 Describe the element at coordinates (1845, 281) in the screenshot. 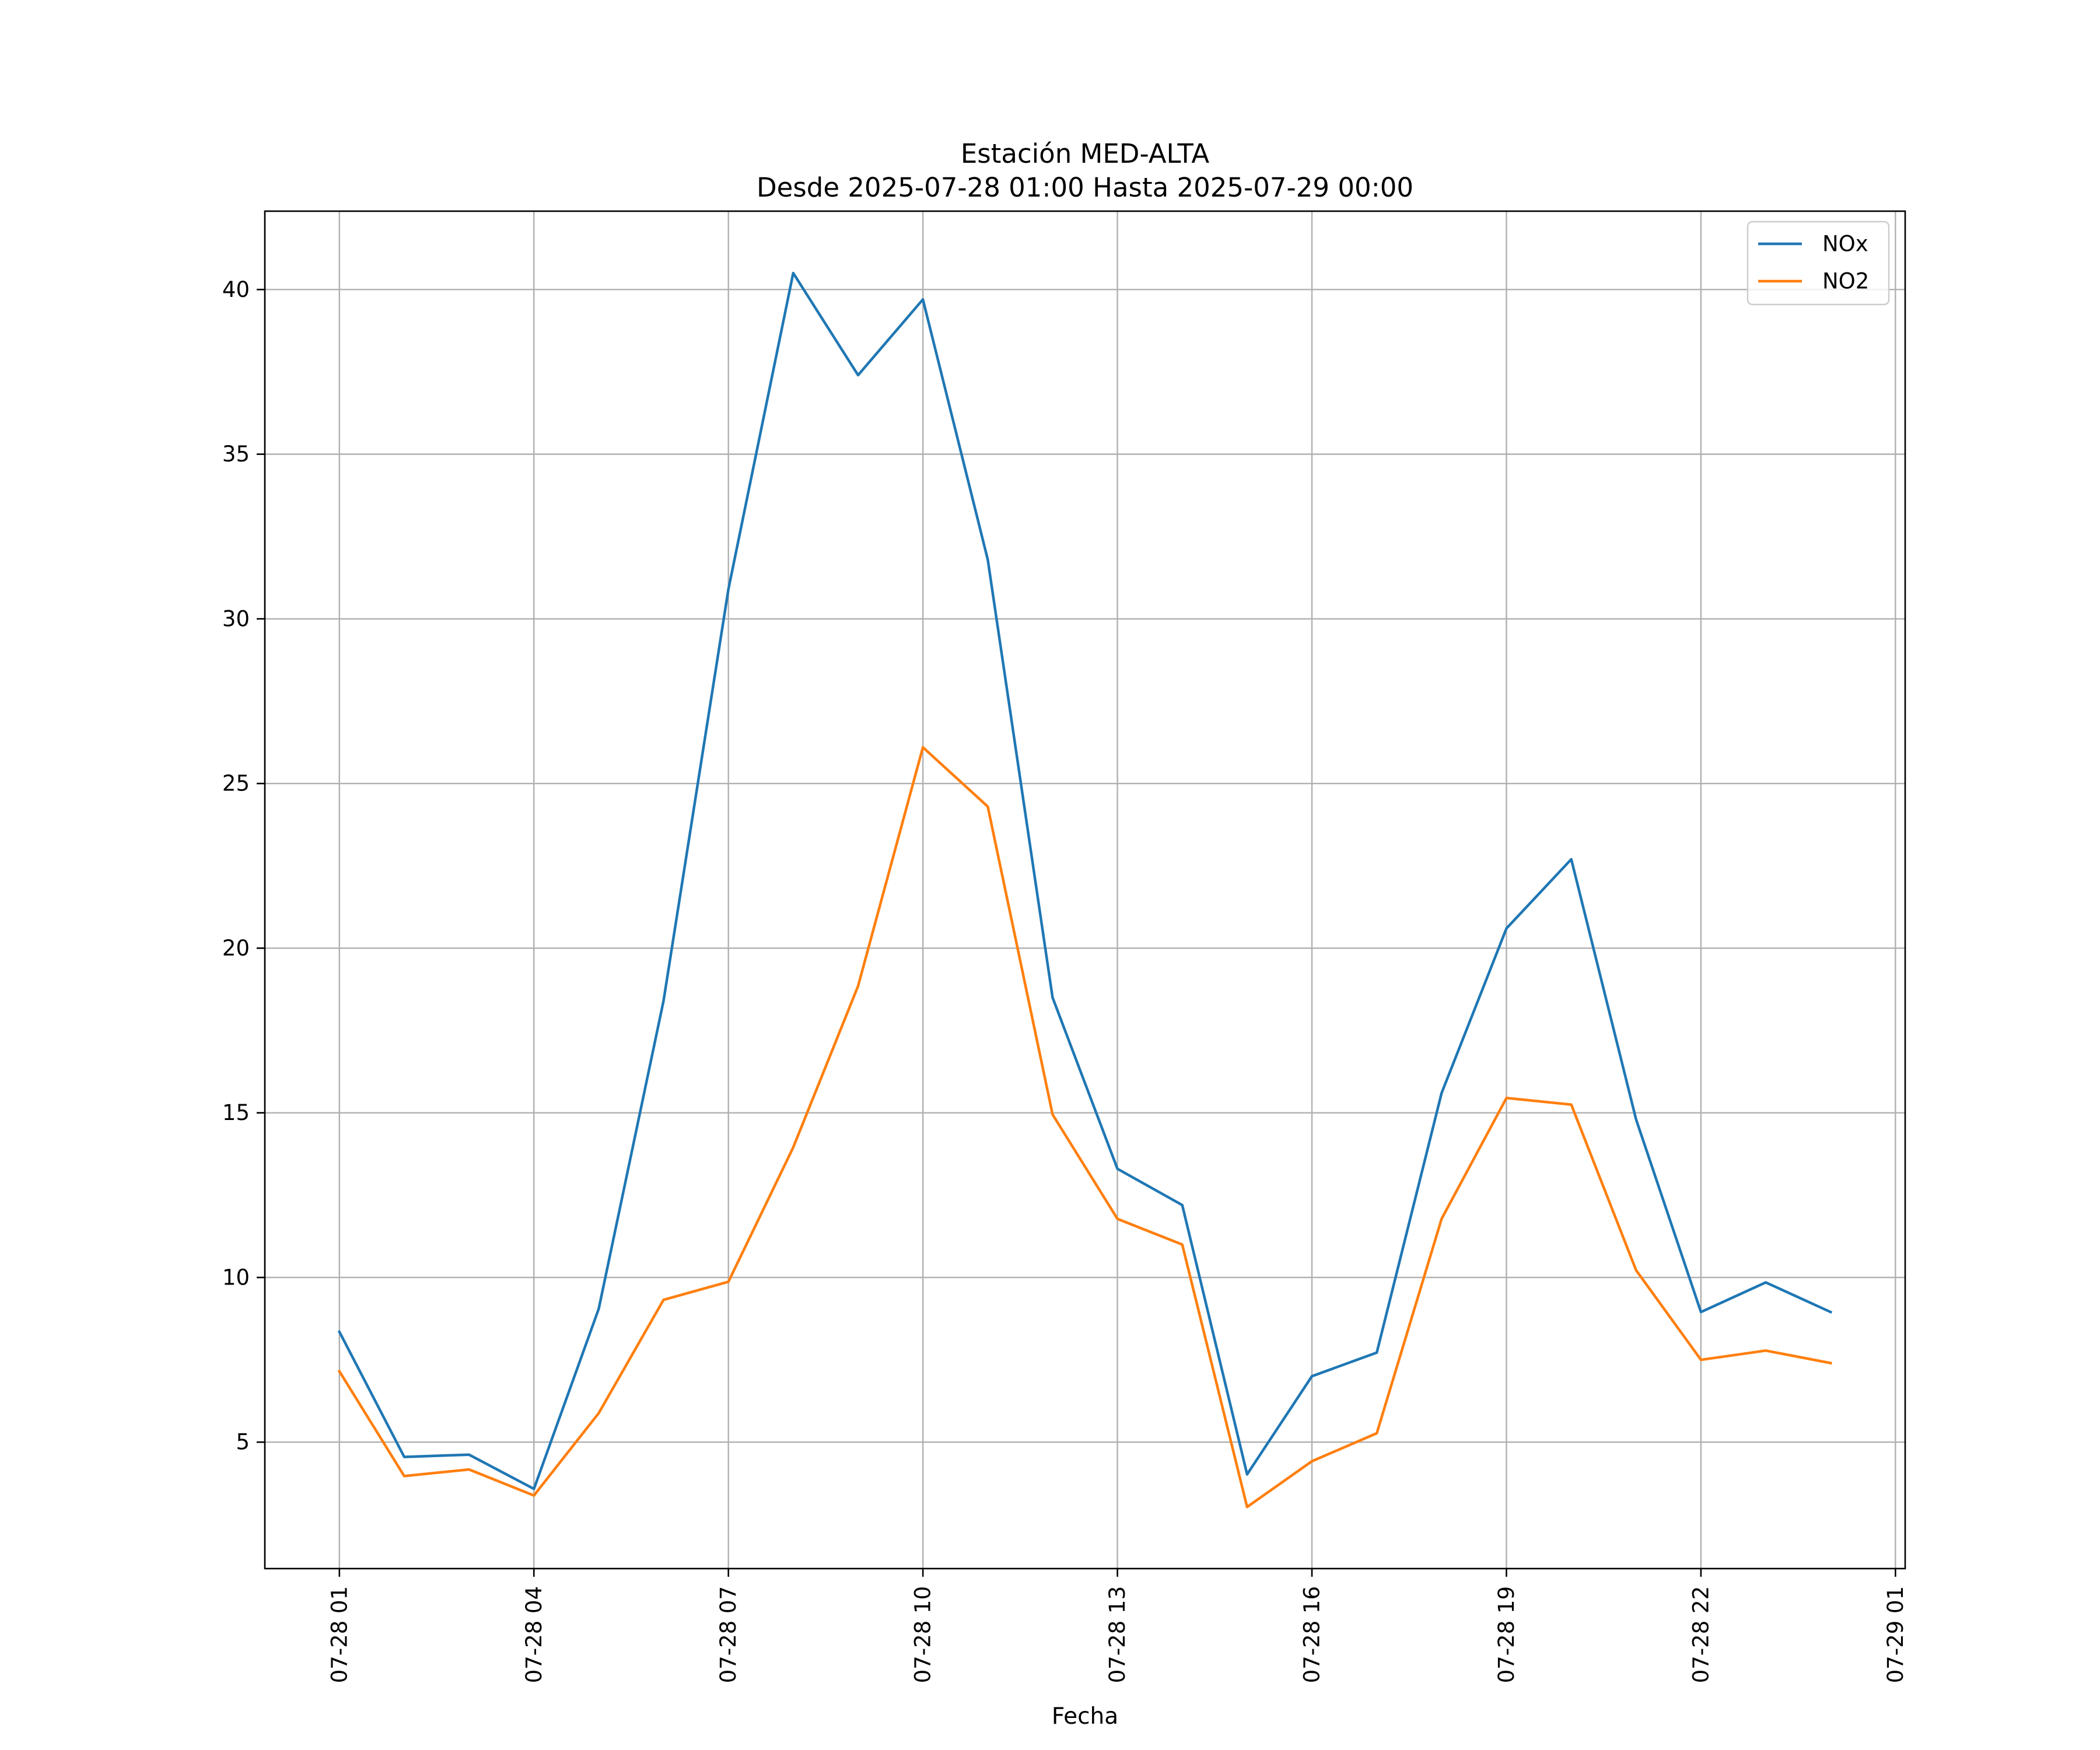

I see `legend-label-no2: NO2` at that location.